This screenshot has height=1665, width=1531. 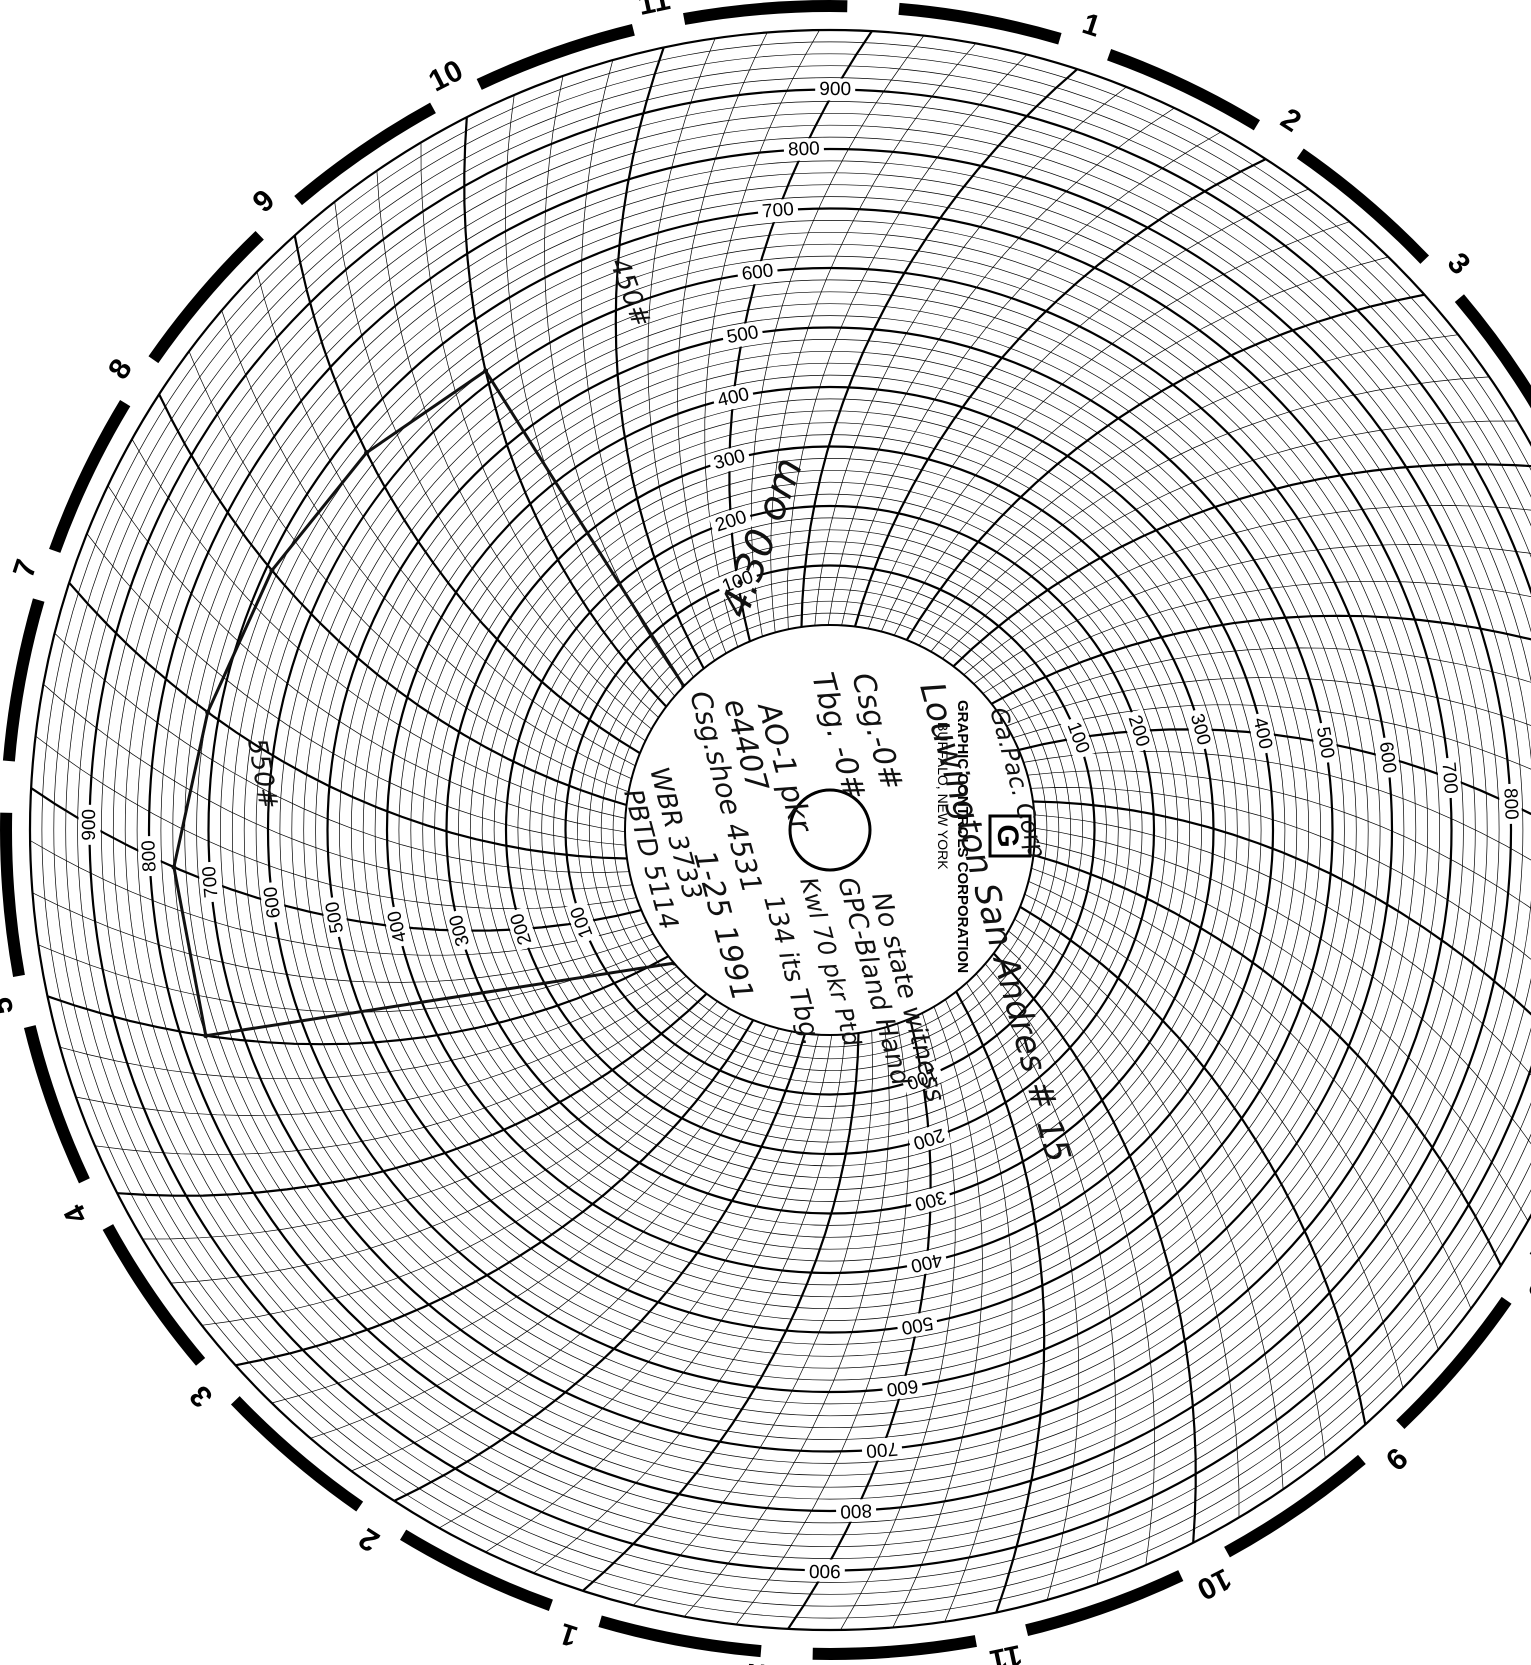 I want to click on end-pressure-mark: 550#, so click(x=262, y=774).